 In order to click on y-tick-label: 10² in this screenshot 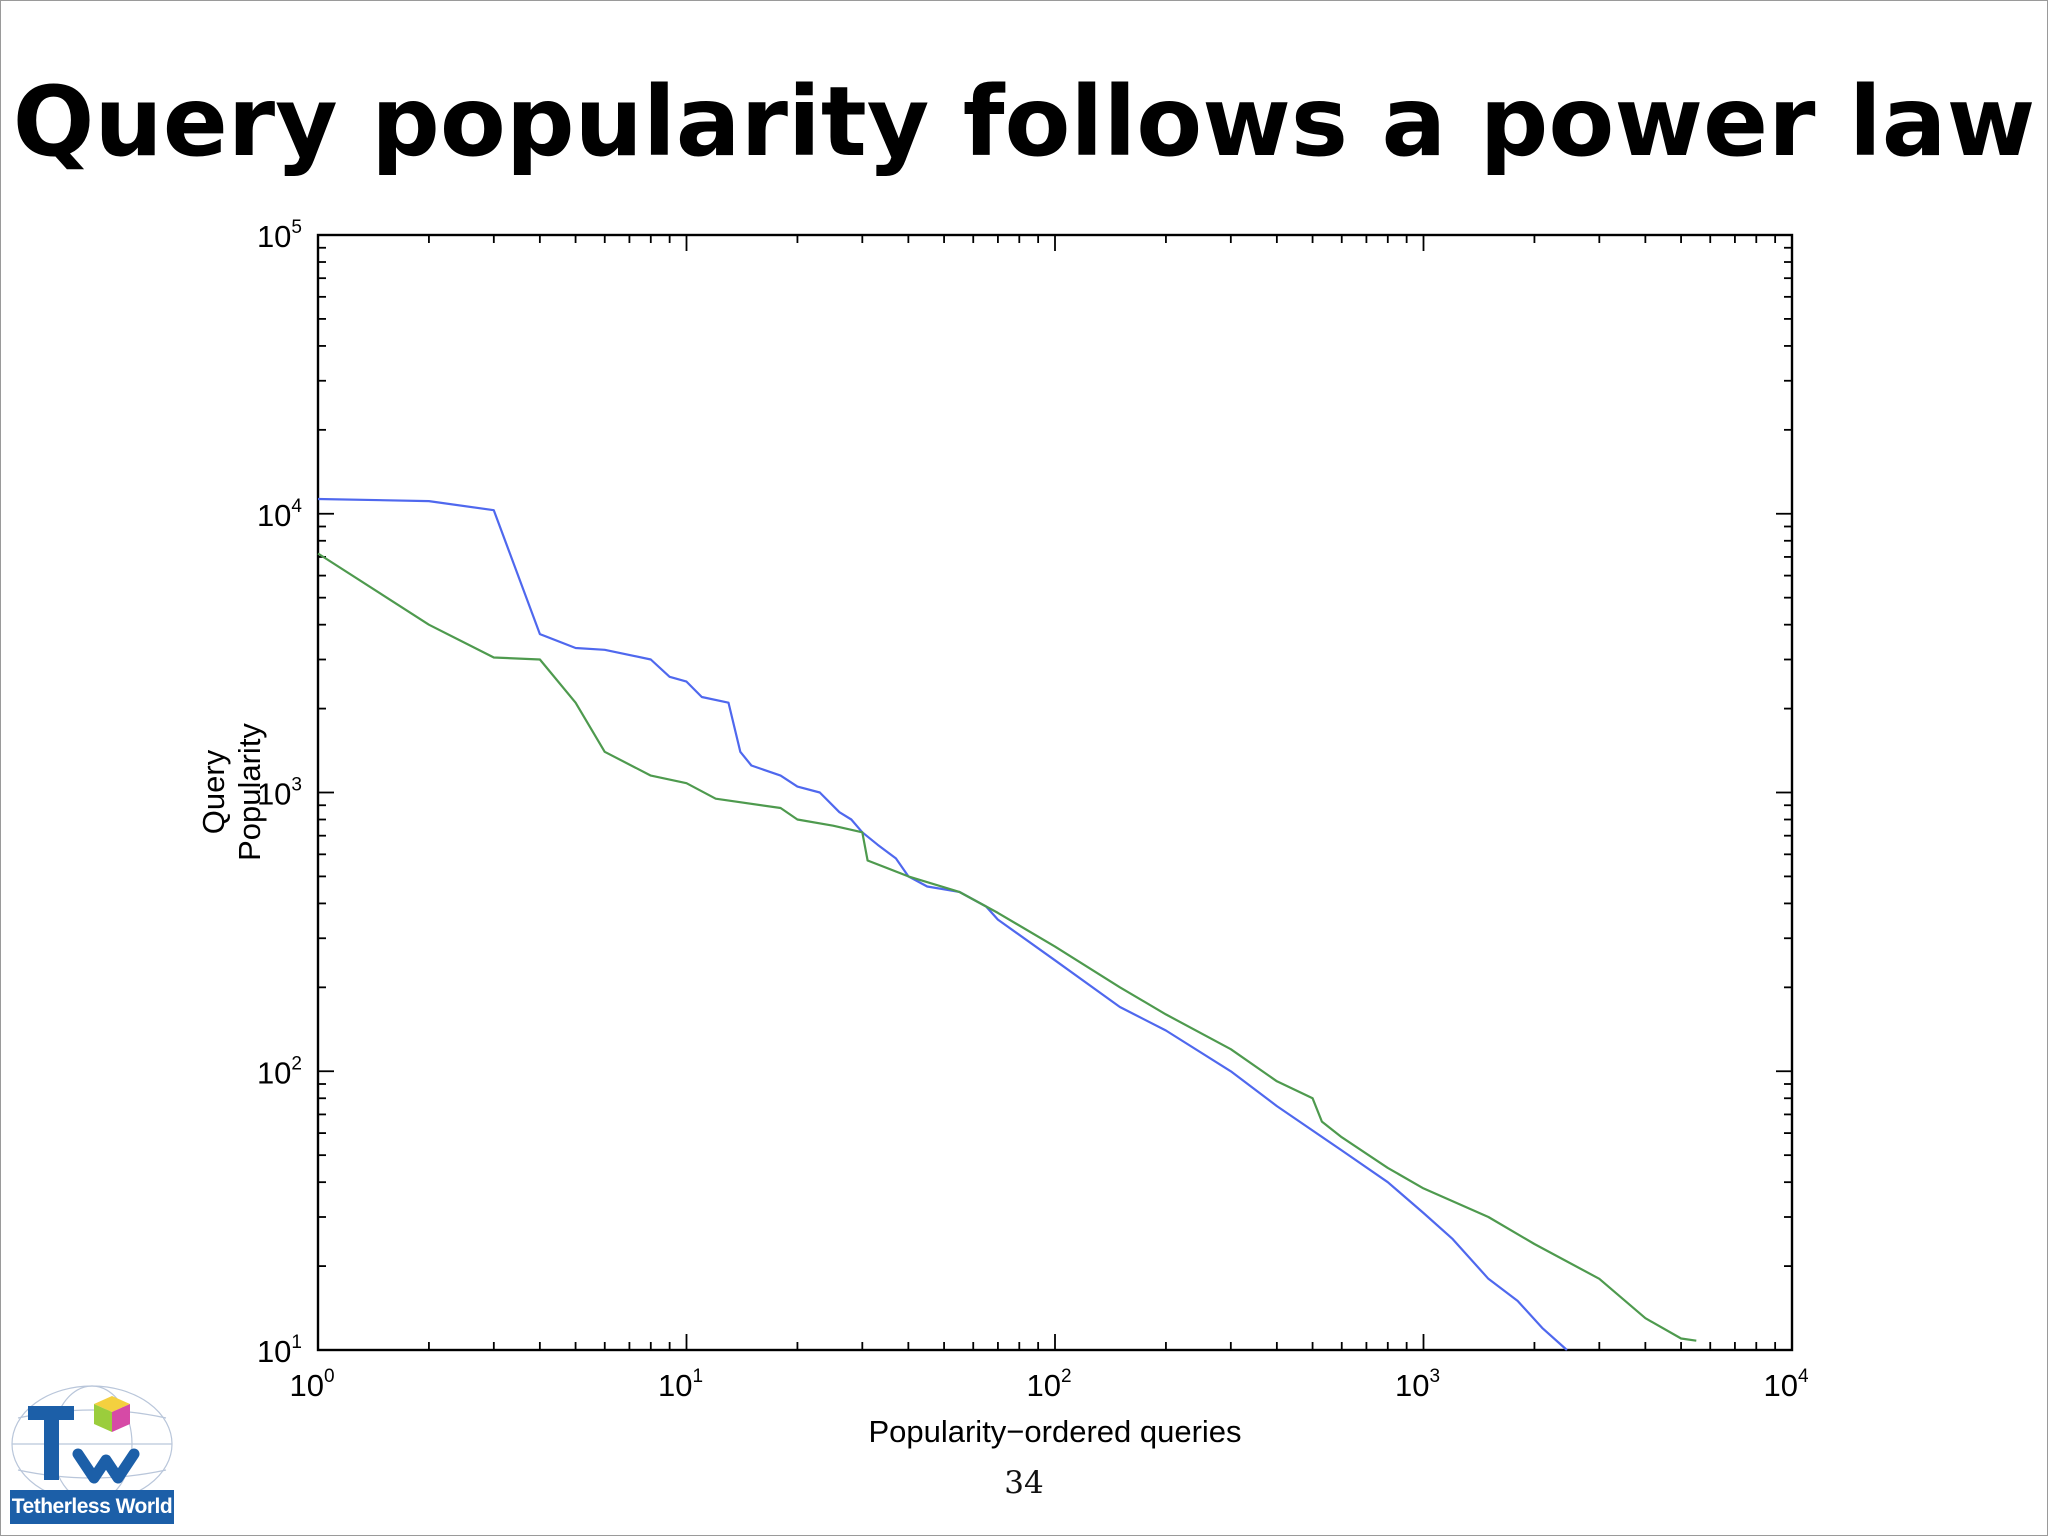, I will do `click(279, 1071)`.